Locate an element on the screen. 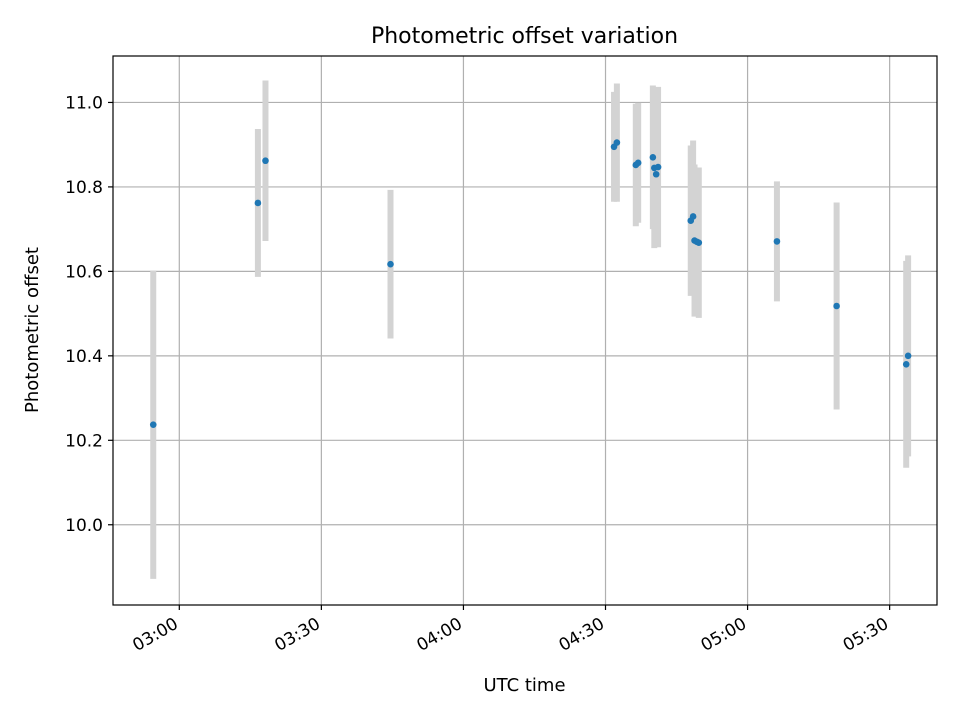  y-tick-label: 10.2 is located at coordinates (84, 441).